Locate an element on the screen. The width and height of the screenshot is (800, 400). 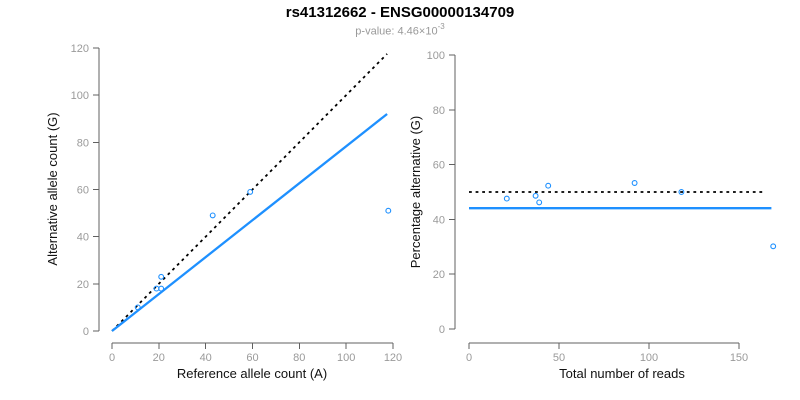
page-title: rs41312662 - ENSG00000134709 is located at coordinates (400, 12).